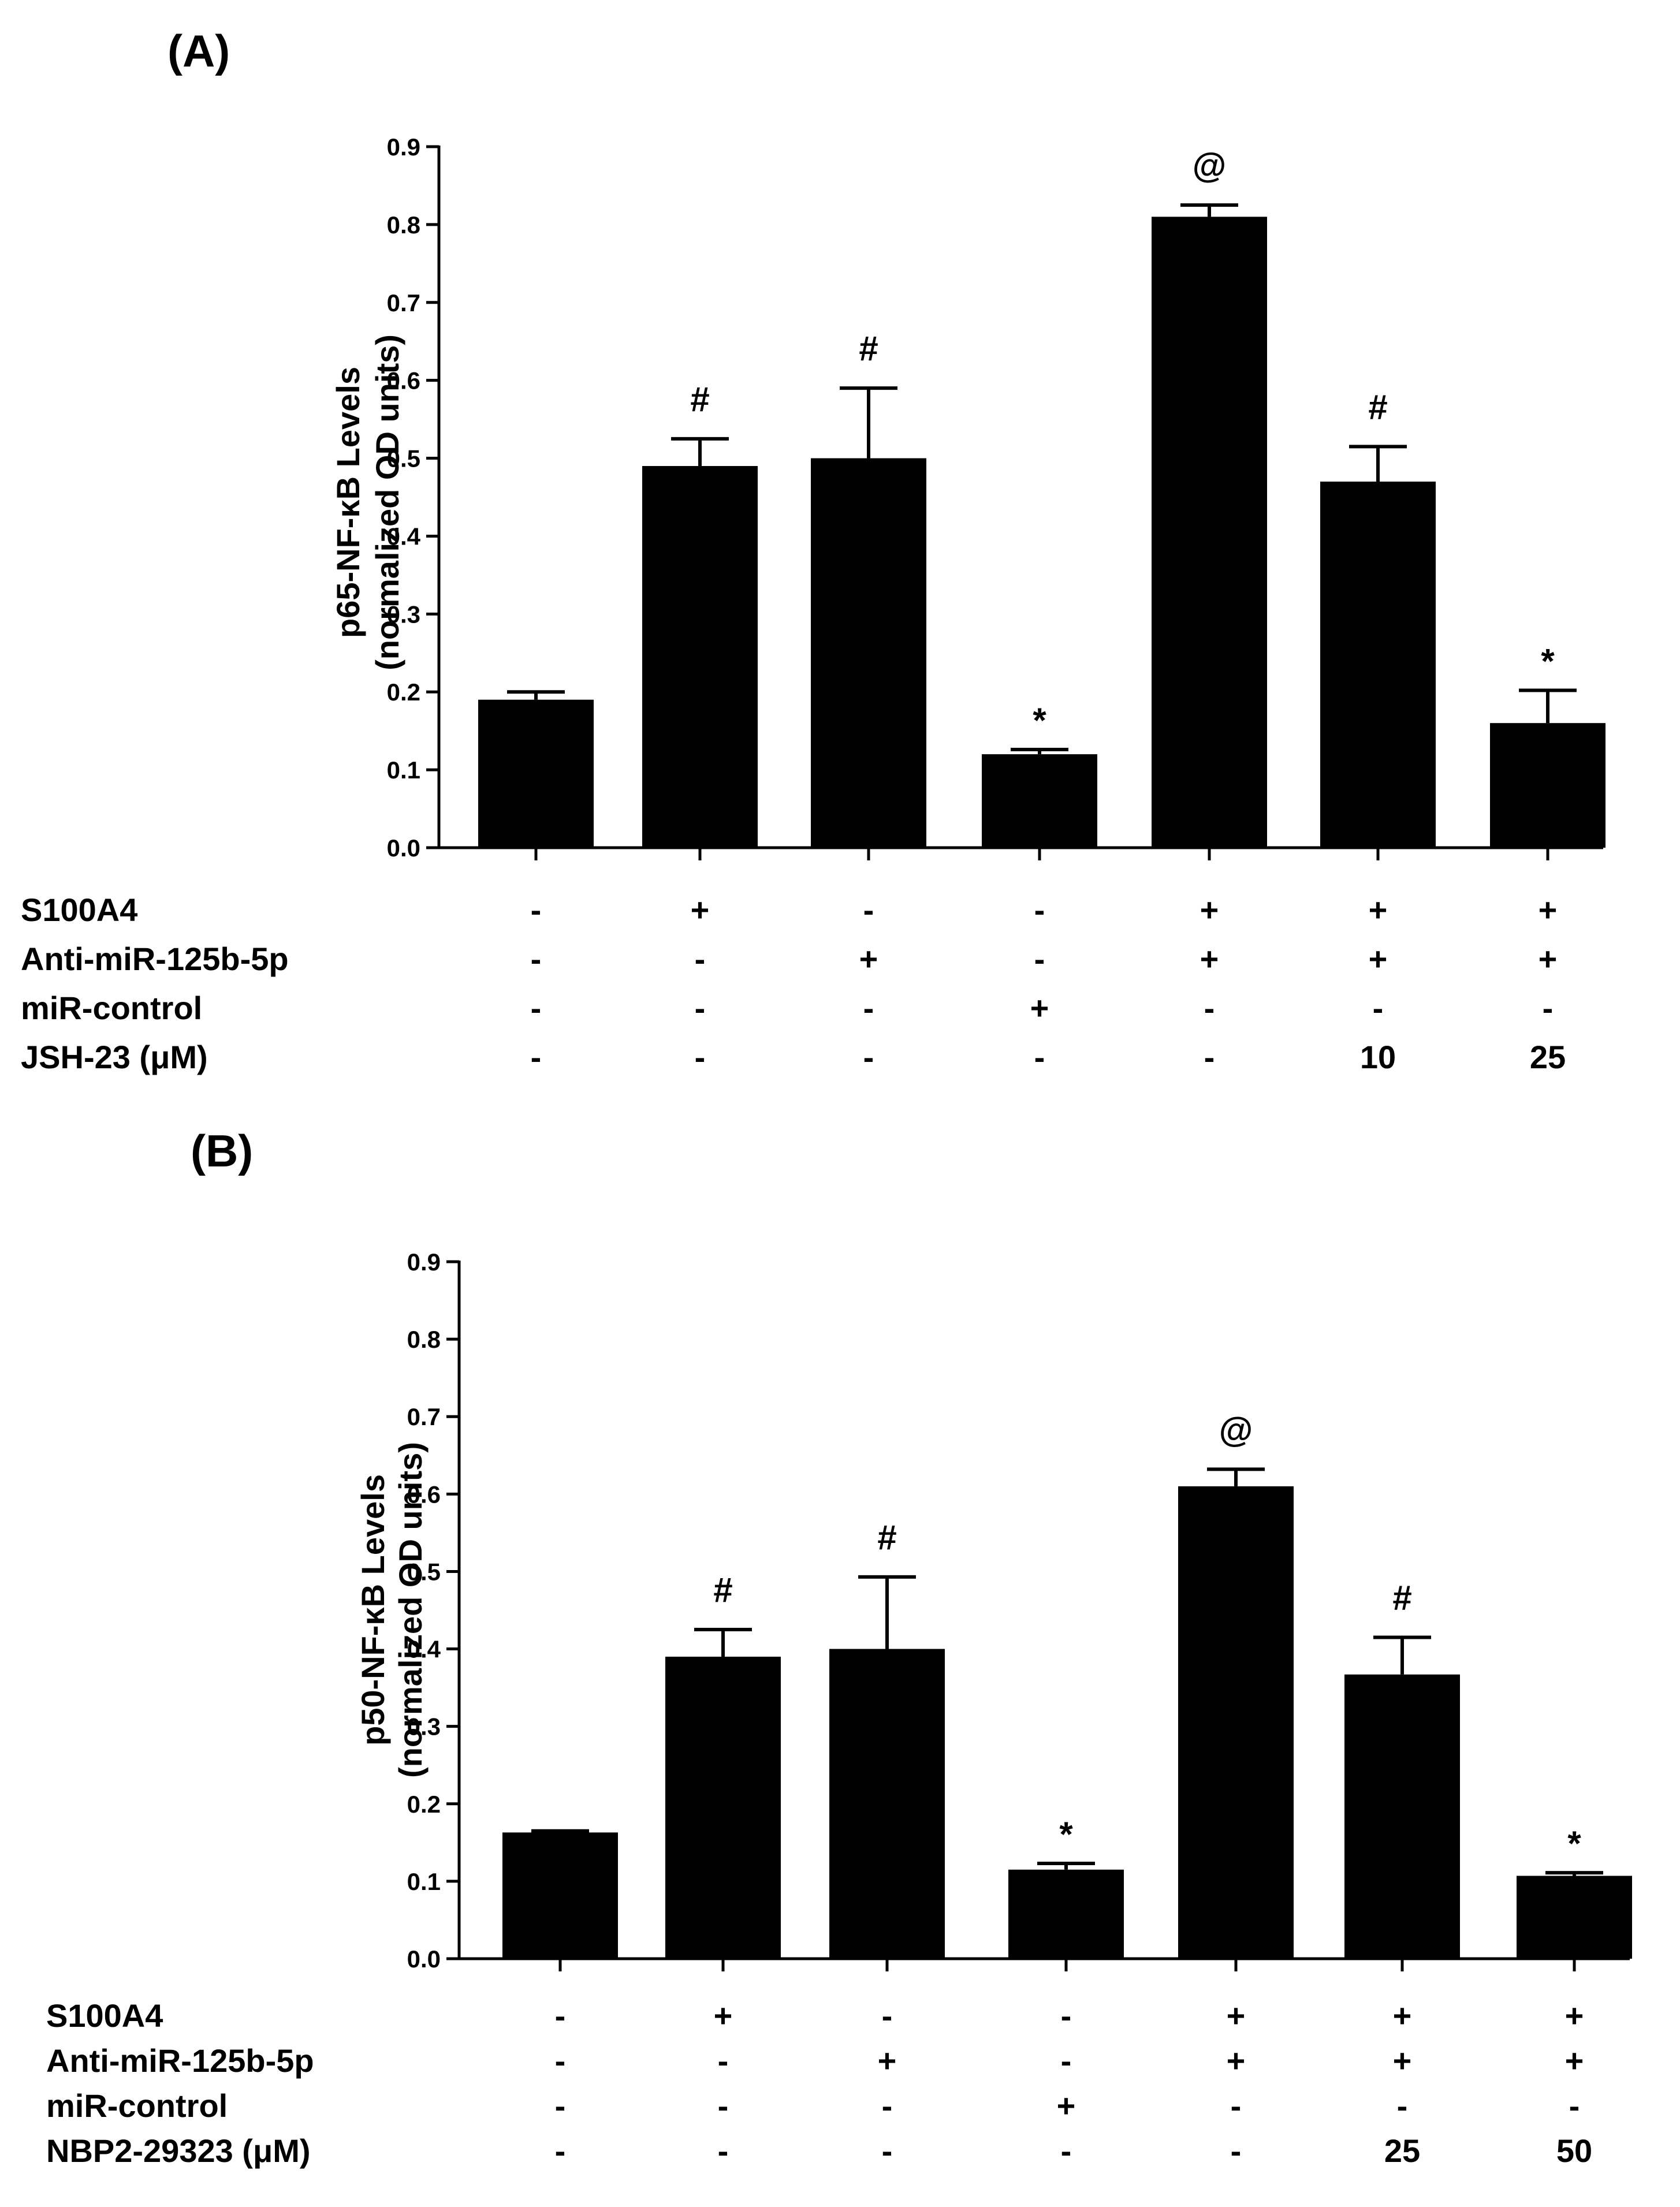 The width and height of the screenshot is (1680, 2207). Describe the element at coordinates (387, 502) in the screenshot. I see `y-axis-title-line2: (normalized OD units)` at that location.